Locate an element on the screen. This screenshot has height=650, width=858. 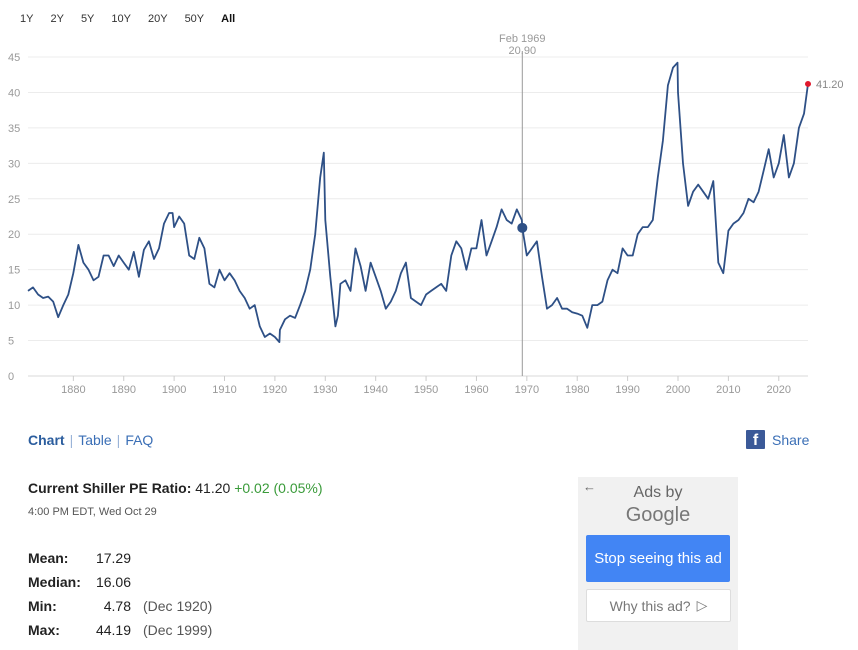
x-tick-label: 1910 is located at coordinates (224, 390).